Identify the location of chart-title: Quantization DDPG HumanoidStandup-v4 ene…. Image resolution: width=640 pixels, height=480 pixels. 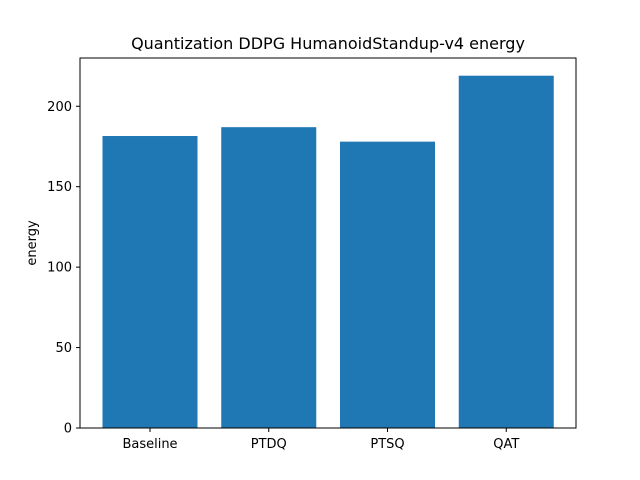
(328, 43).